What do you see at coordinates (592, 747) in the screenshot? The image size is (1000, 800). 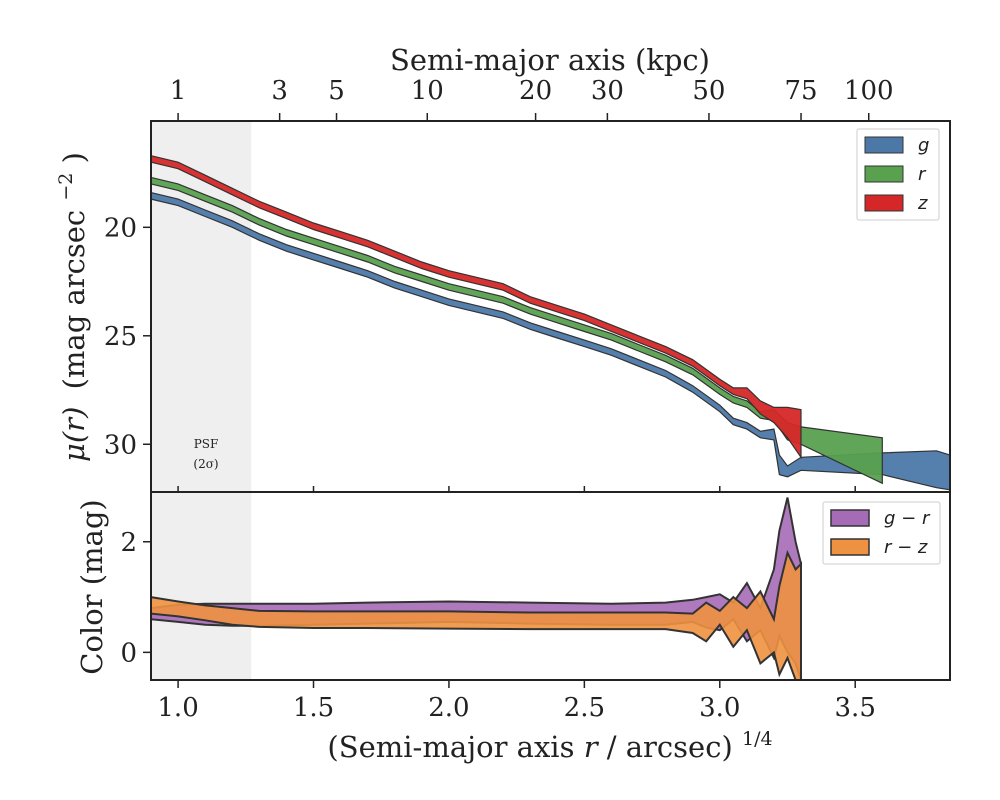 I see `x-label-var: r` at bounding box center [592, 747].